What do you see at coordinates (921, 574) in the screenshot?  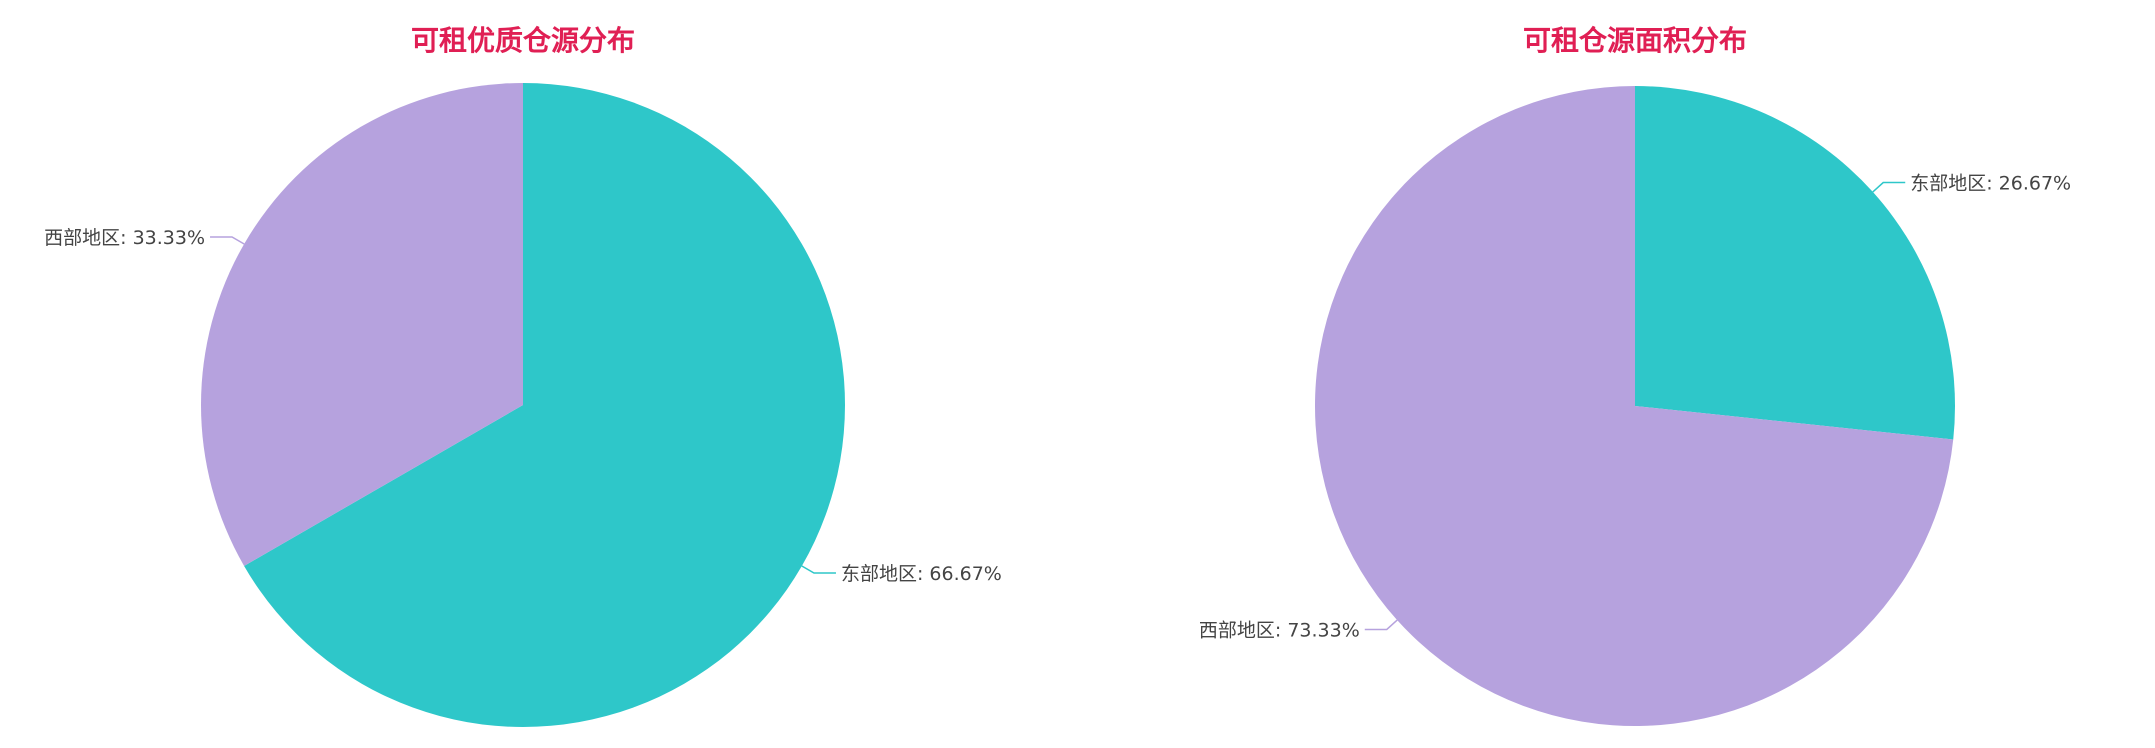 I see `slice-label: 东部地区: 66.67%` at bounding box center [921, 574].